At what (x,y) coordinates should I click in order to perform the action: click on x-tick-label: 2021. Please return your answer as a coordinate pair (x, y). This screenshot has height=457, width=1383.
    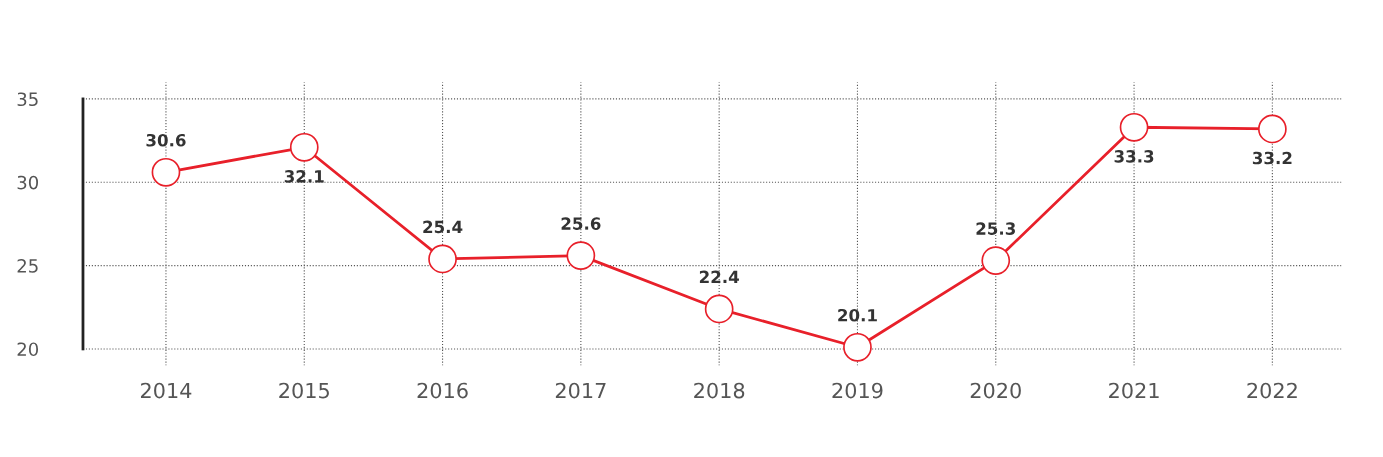
    Looking at the image, I should click on (1134, 390).